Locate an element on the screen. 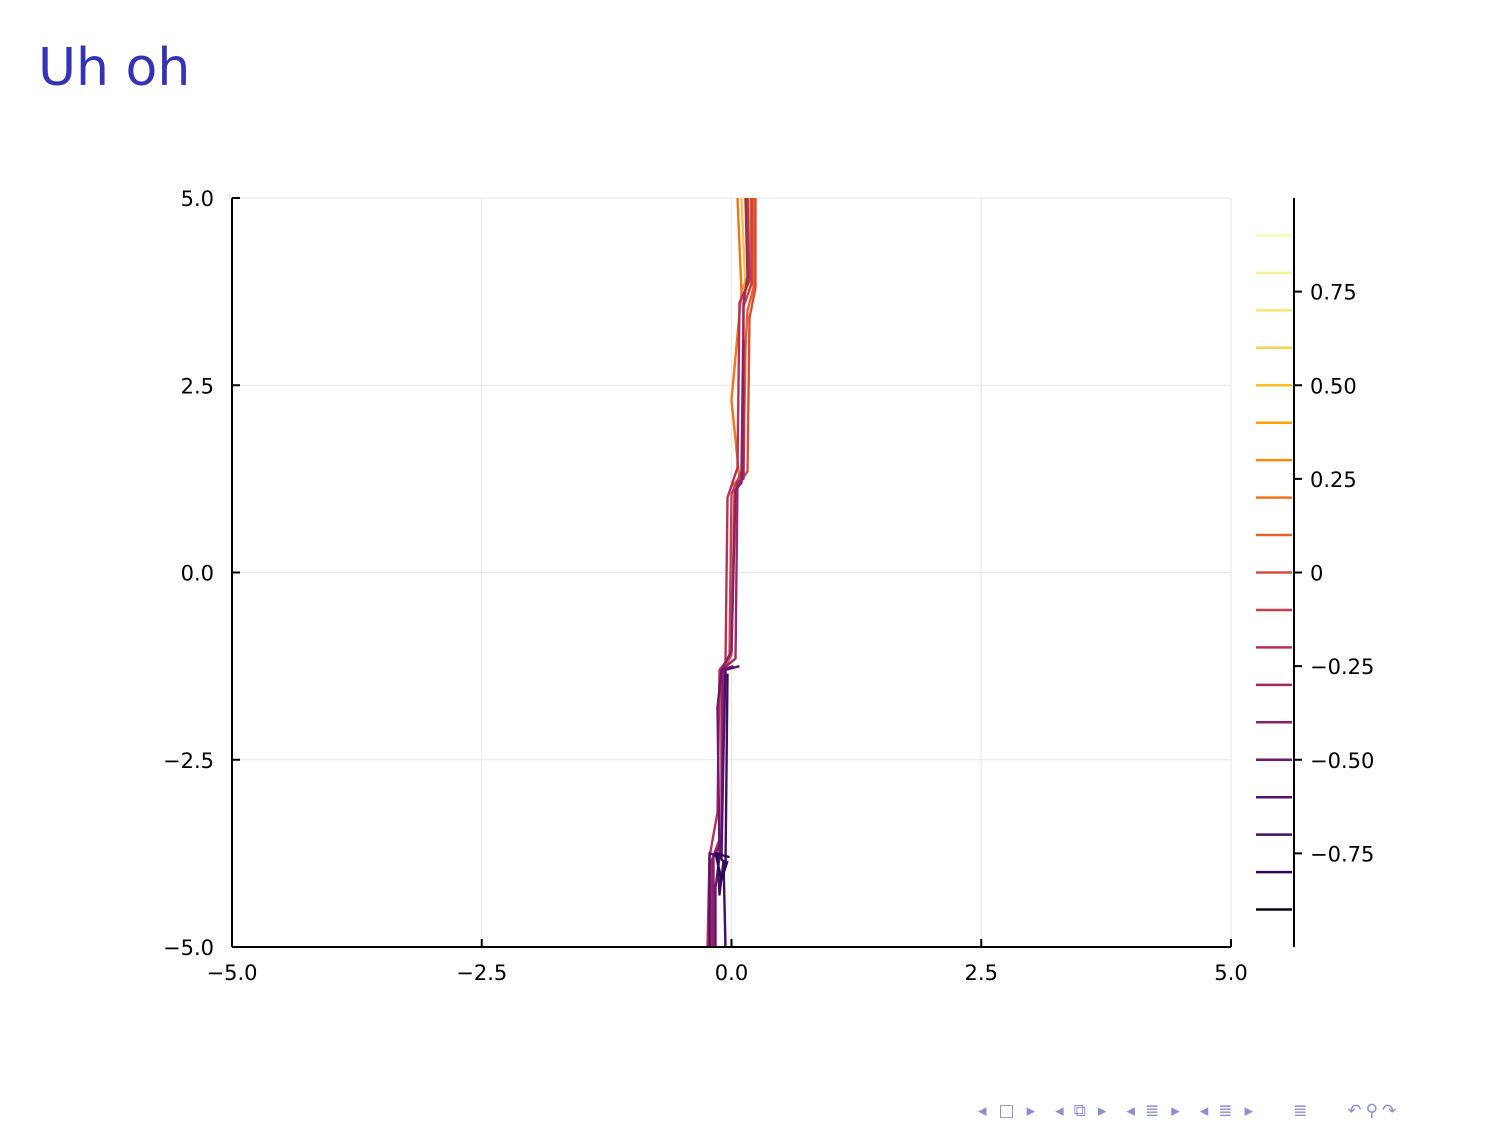  x-tick-label: −2.5 is located at coordinates (481, 973).